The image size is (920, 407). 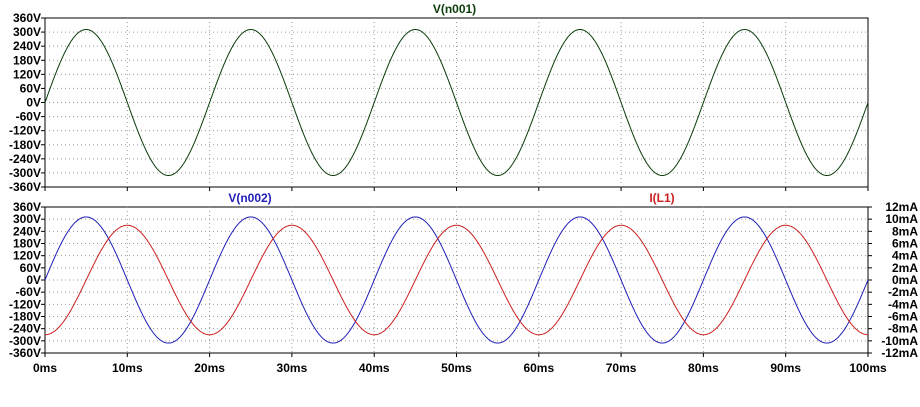 What do you see at coordinates (703, 368) in the screenshot?
I see `x-tick-label: 80ms` at bounding box center [703, 368].